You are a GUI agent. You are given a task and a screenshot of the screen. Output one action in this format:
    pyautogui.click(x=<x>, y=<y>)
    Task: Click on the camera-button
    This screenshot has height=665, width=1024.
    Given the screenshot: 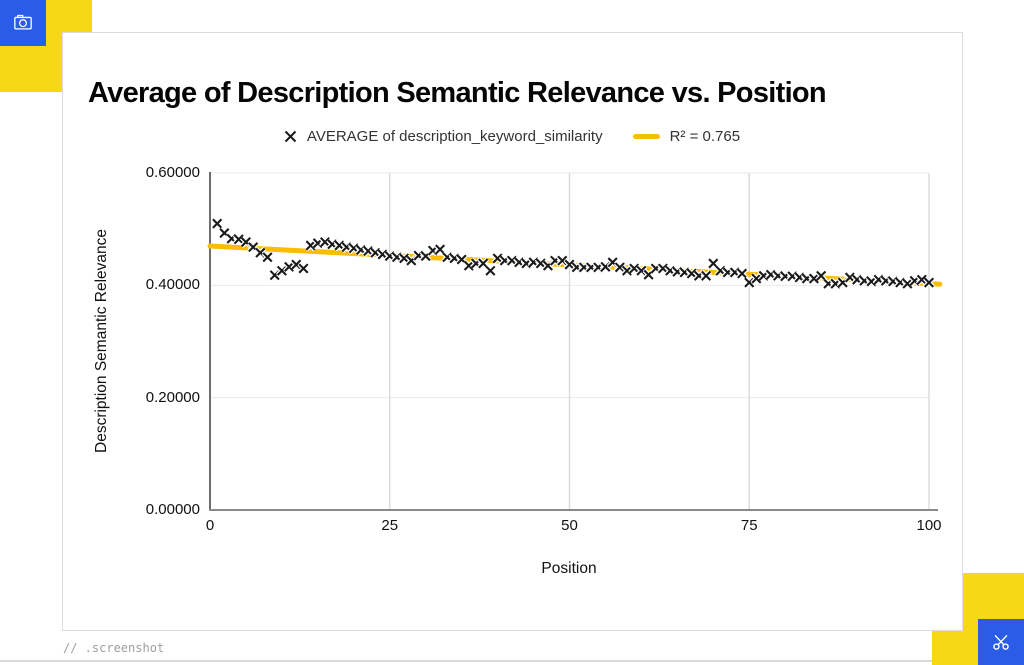 What is the action you would take?
    pyautogui.click(x=23, y=23)
    